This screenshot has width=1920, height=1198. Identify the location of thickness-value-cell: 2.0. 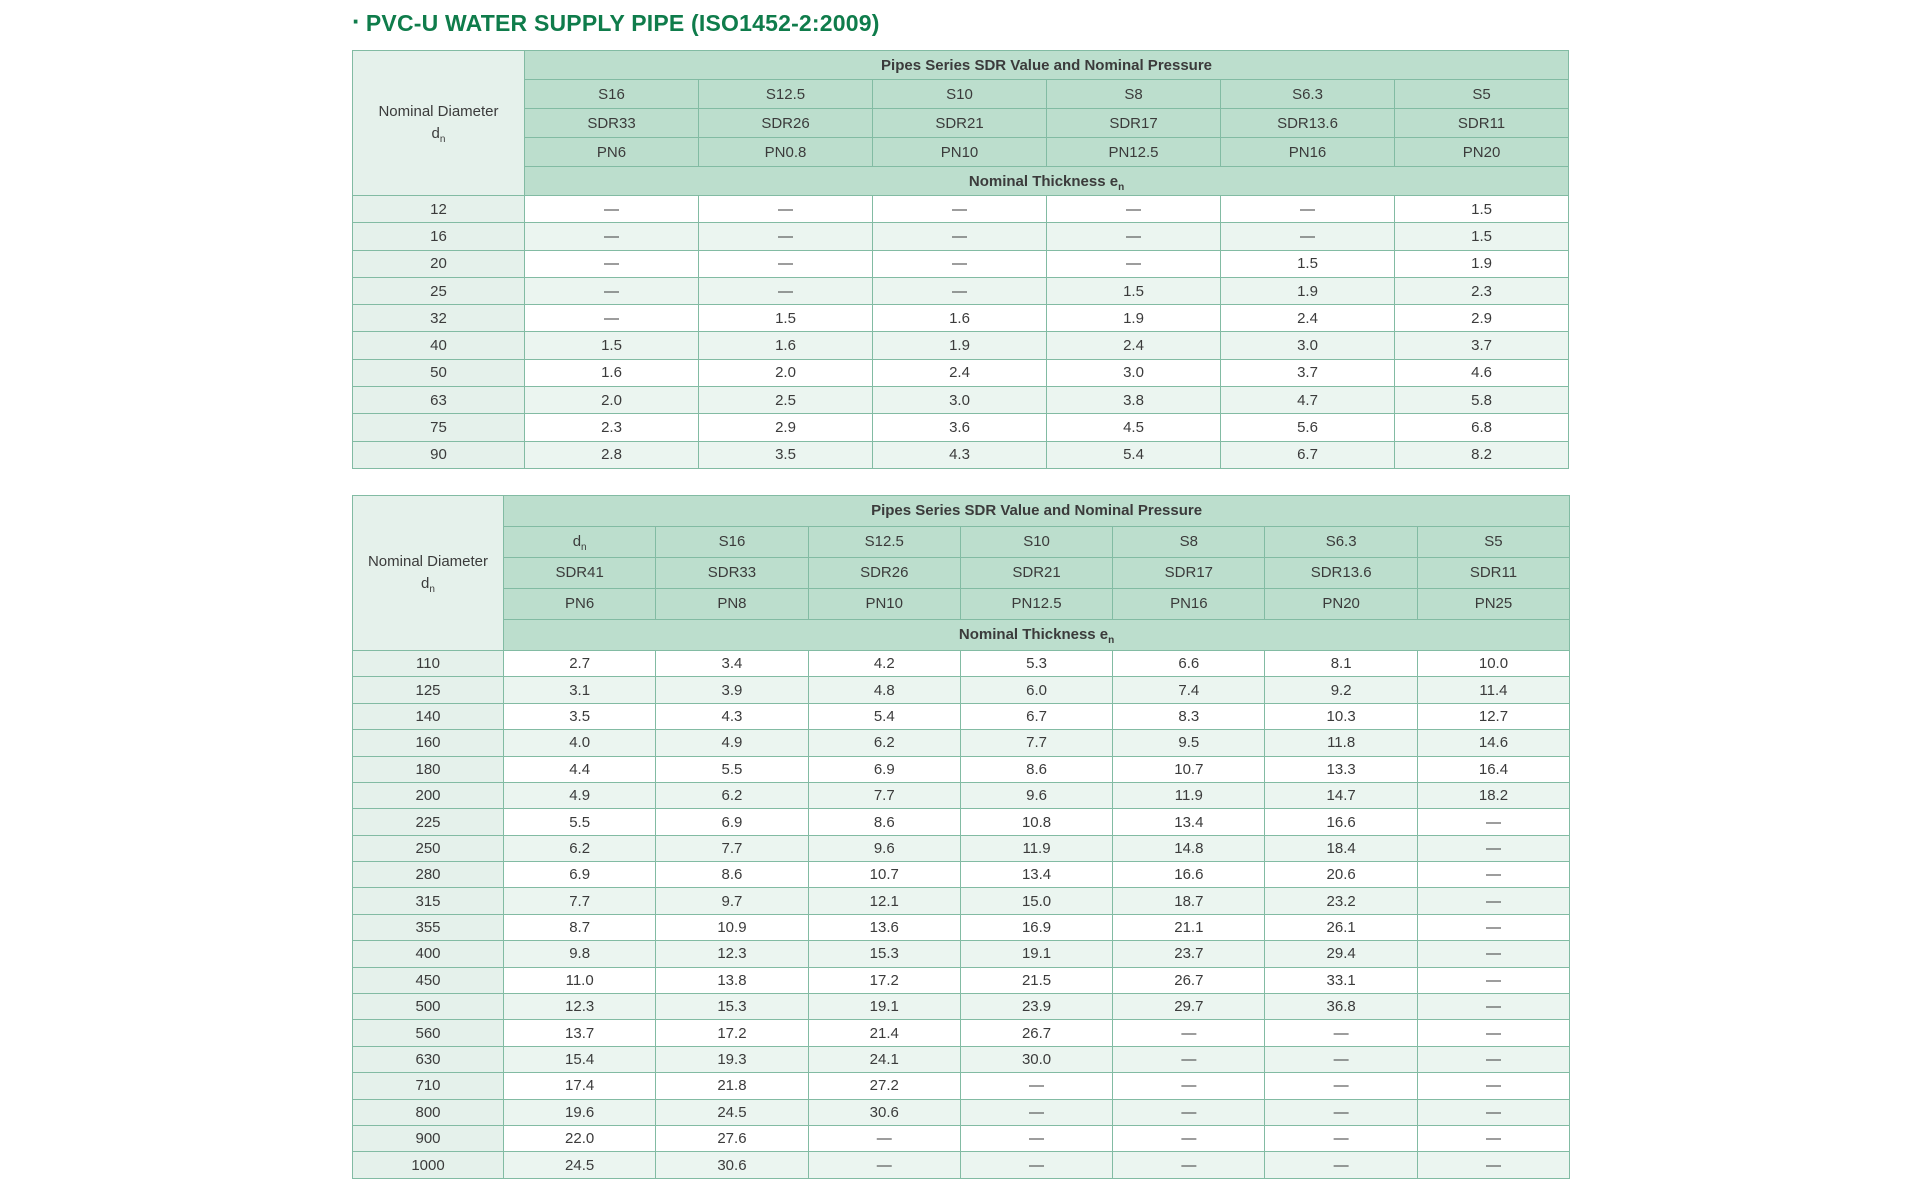
(611, 400).